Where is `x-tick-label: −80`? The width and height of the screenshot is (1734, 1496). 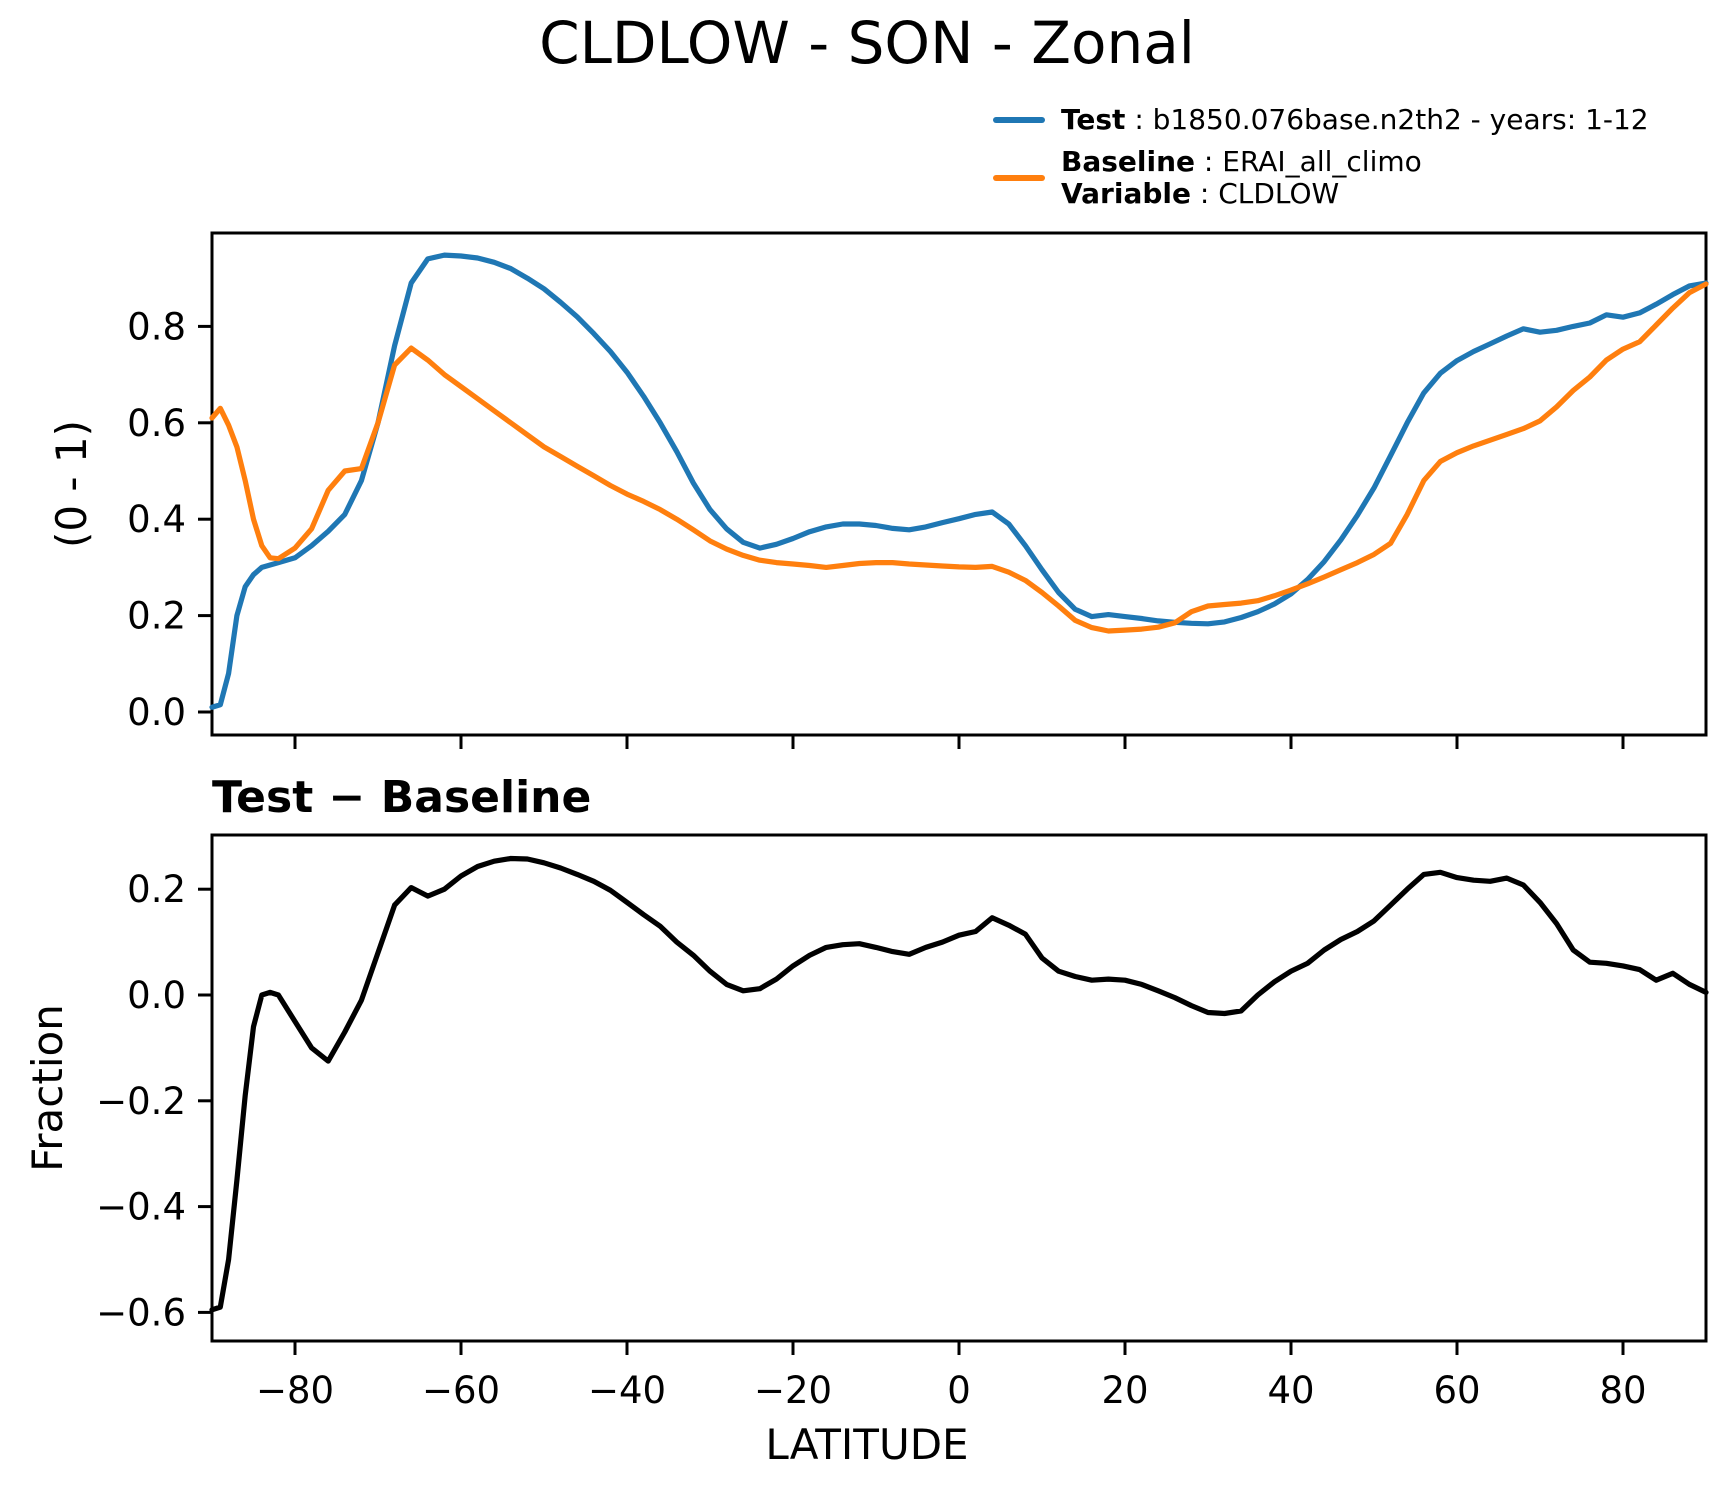 x-tick-label: −80 is located at coordinates (295, 1390).